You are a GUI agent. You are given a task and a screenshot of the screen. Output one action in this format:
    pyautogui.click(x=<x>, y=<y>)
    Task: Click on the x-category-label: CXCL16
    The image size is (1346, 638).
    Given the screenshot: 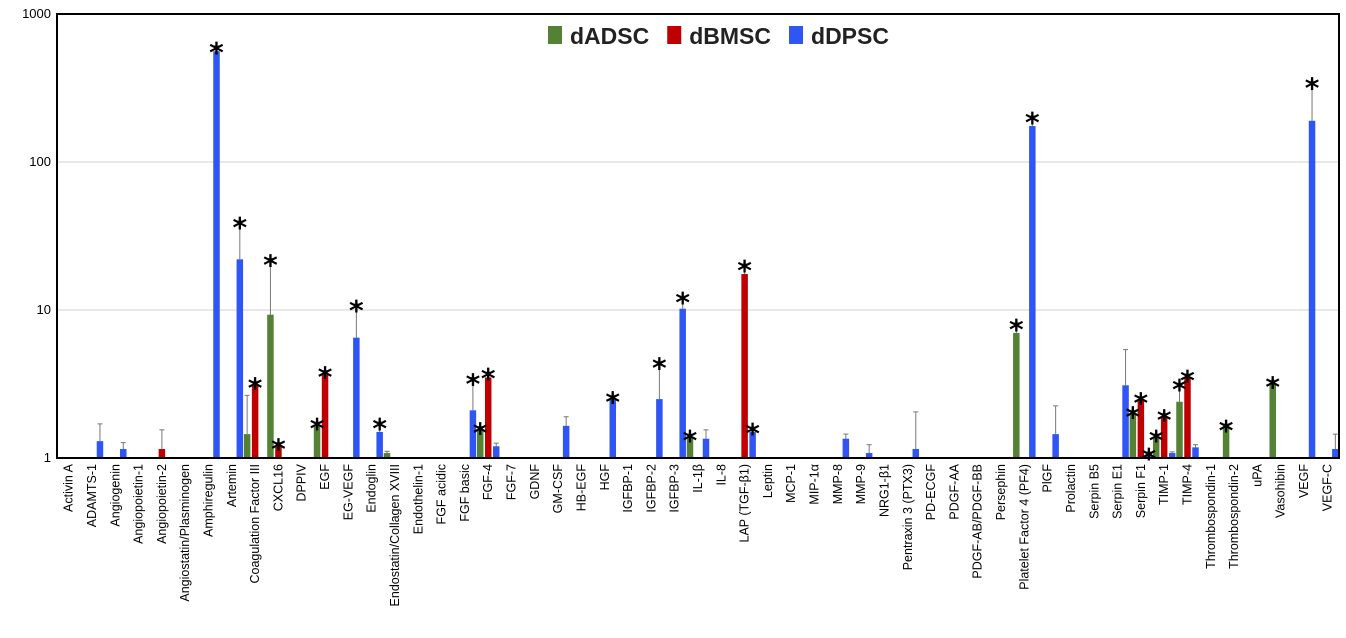 What is the action you would take?
    pyautogui.click(x=278, y=487)
    